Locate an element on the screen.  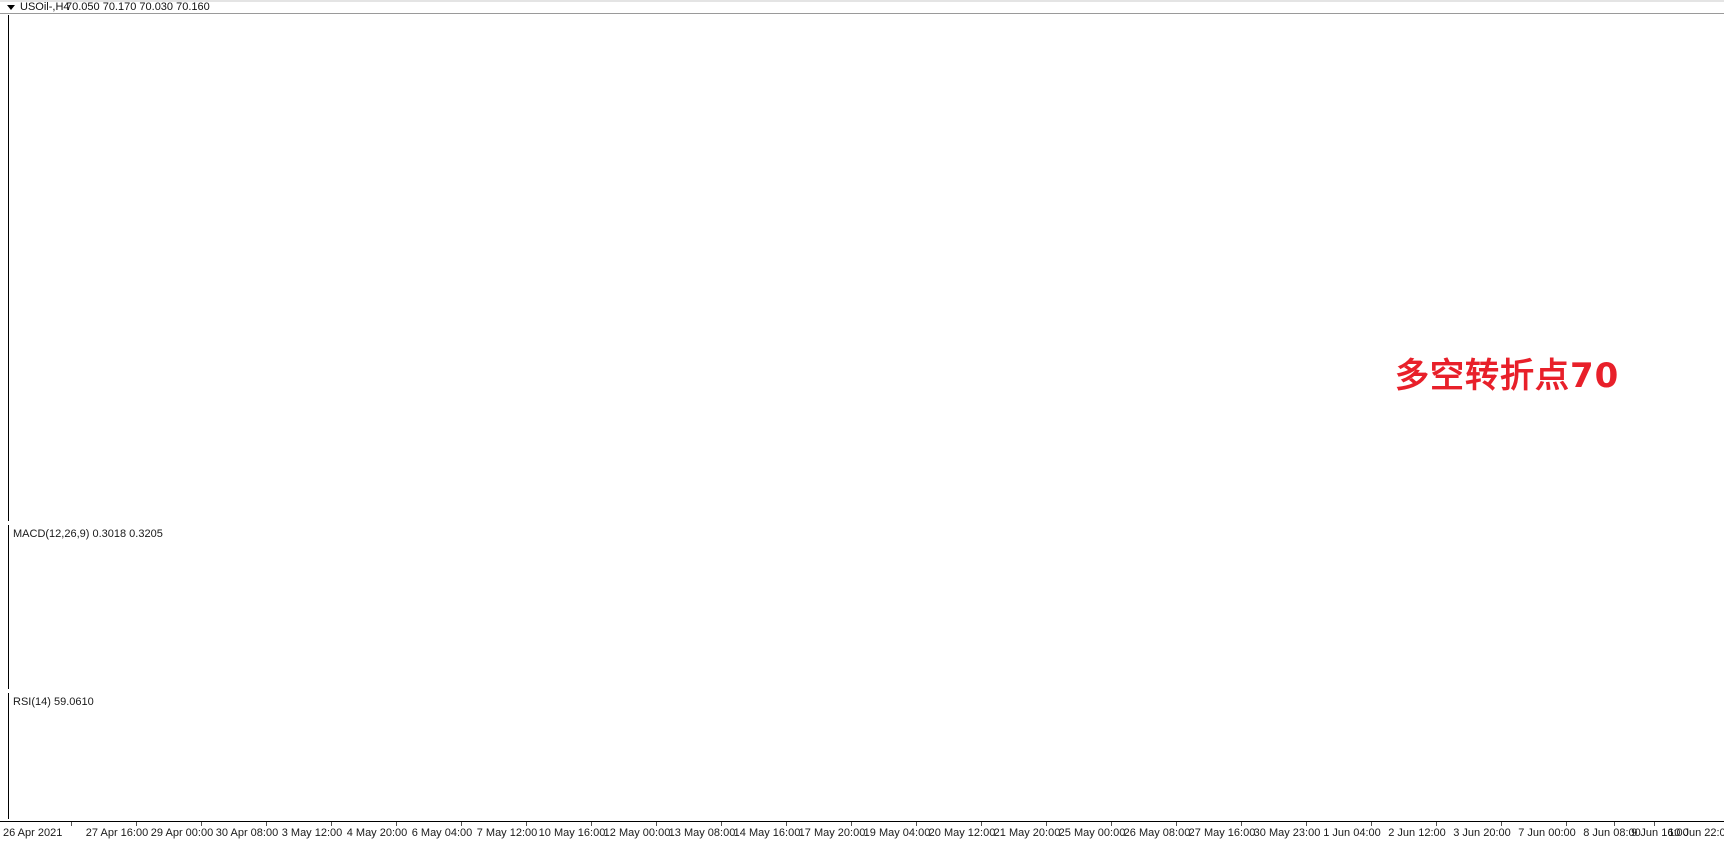
time-axis-label: 10 May 16:00 is located at coordinates (572, 833).